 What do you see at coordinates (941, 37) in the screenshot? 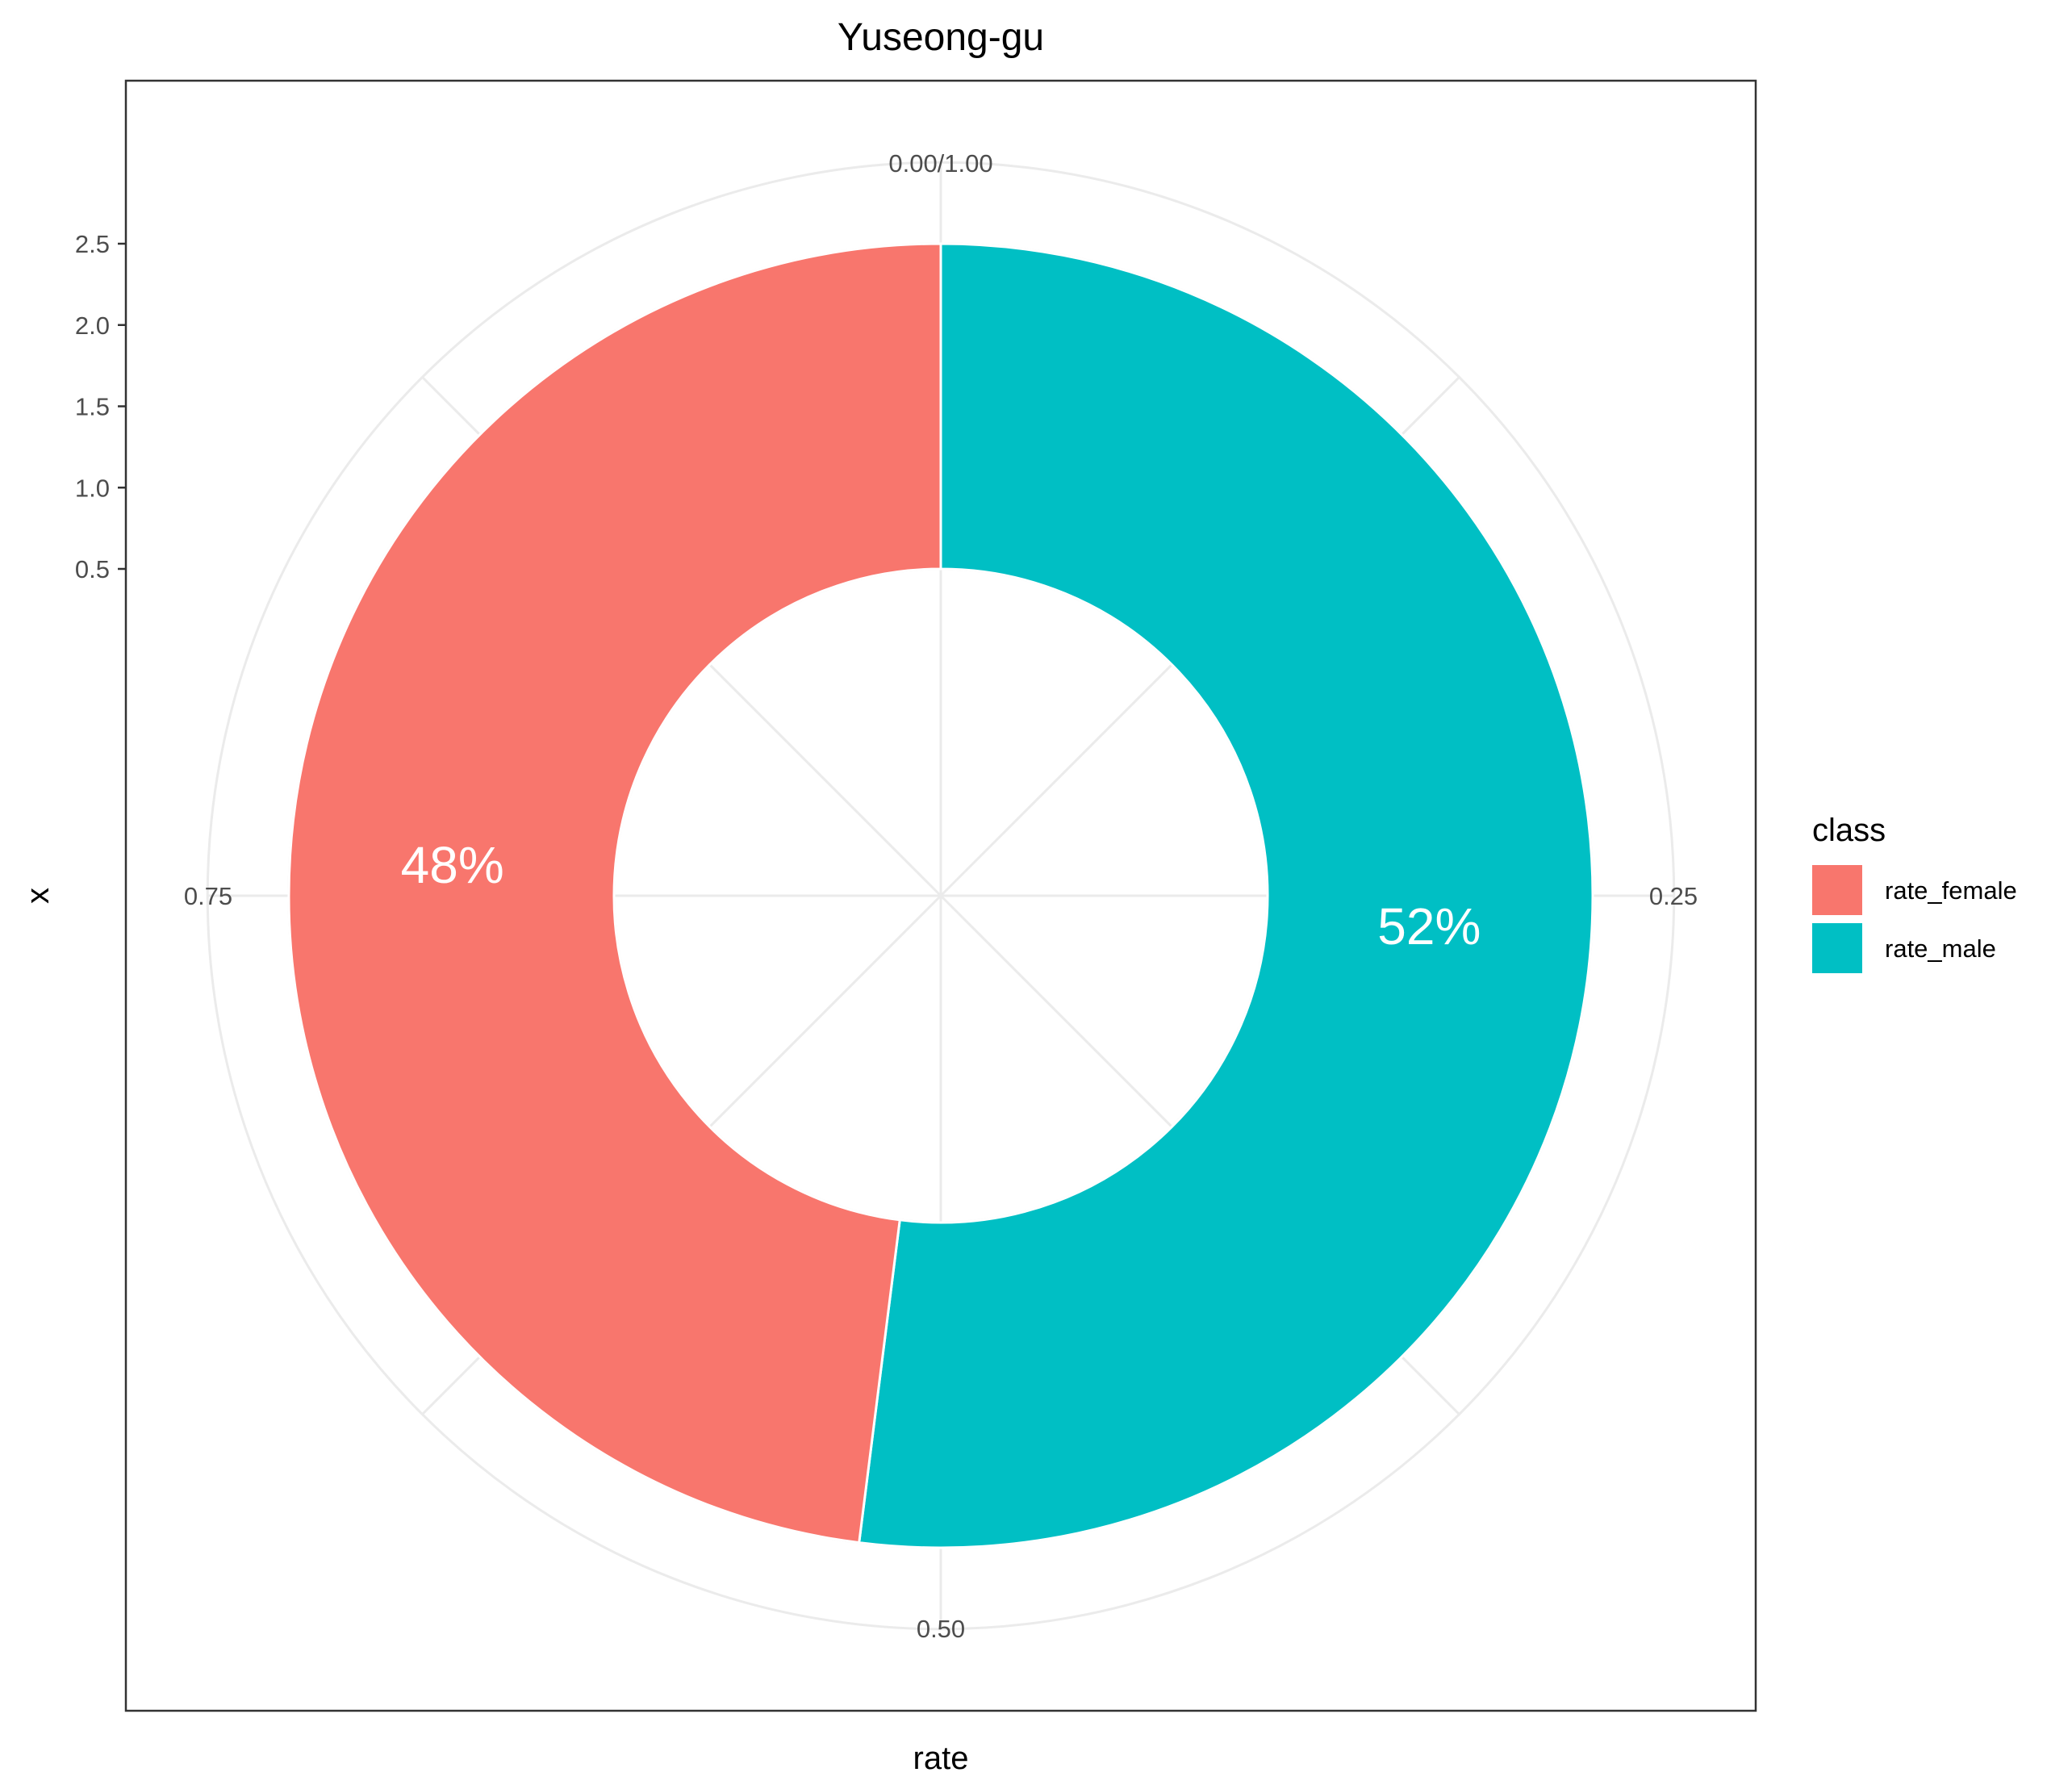
I see `chart-title: Yuseong-gu` at bounding box center [941, 37].